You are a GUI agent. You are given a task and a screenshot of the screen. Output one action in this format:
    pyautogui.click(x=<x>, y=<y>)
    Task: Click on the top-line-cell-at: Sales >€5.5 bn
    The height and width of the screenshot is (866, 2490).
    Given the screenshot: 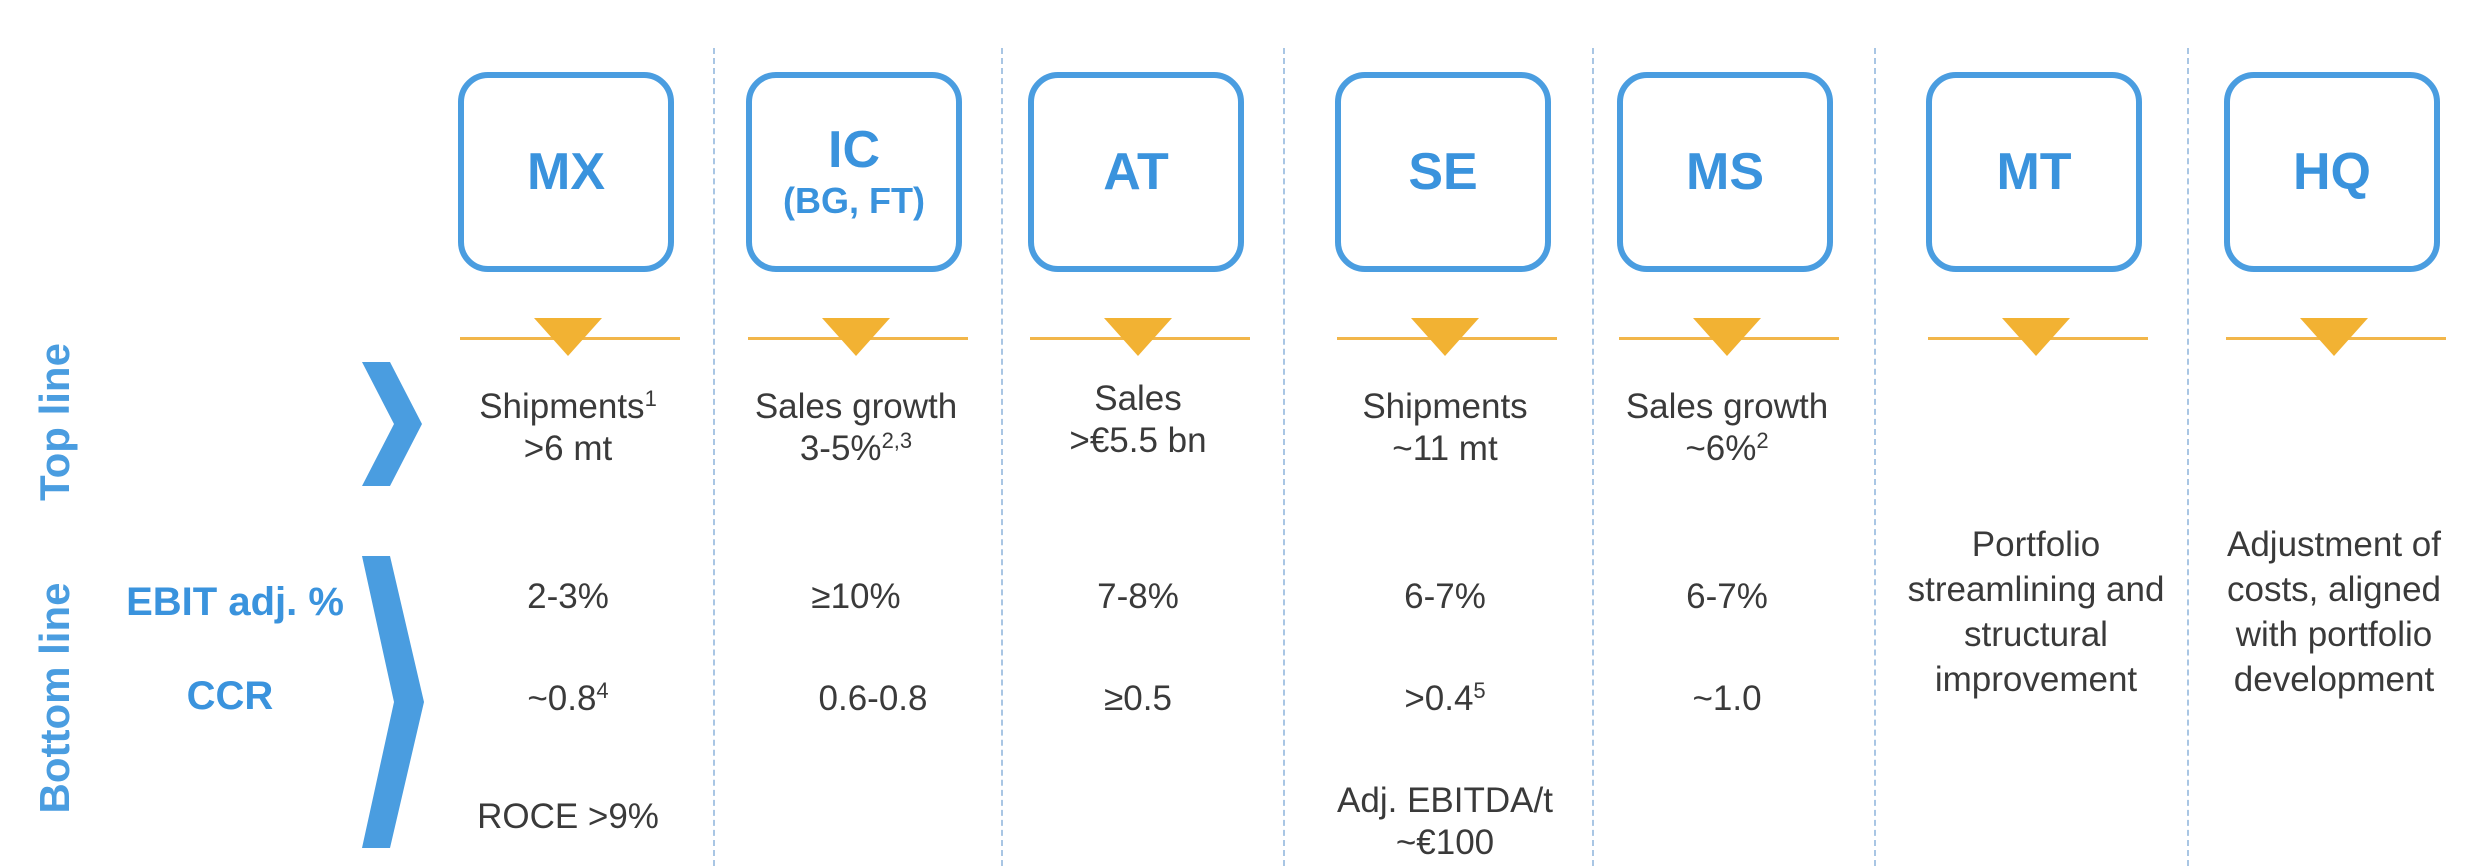 What is the action you would take?
    pyautogui.click(x=1138, y=420)
    